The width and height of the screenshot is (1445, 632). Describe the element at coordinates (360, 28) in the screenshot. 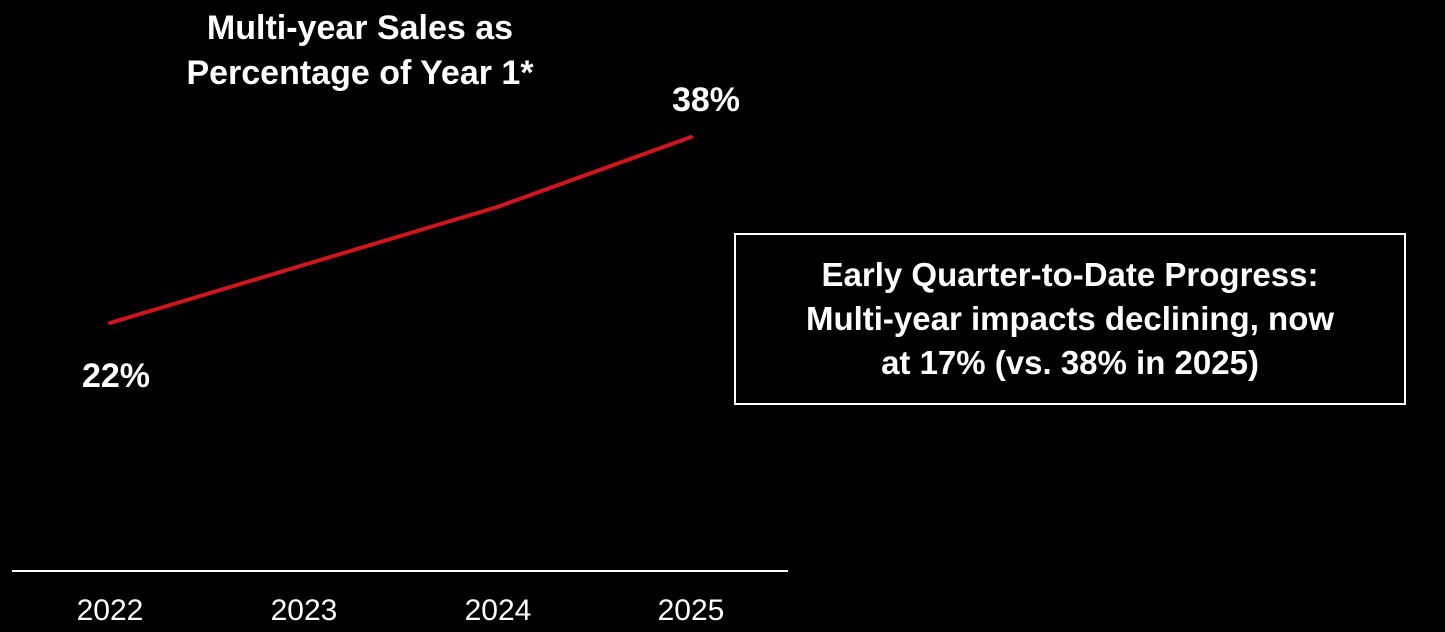

I see `chart-title-line-1: Multi-year Sales as` at that location.